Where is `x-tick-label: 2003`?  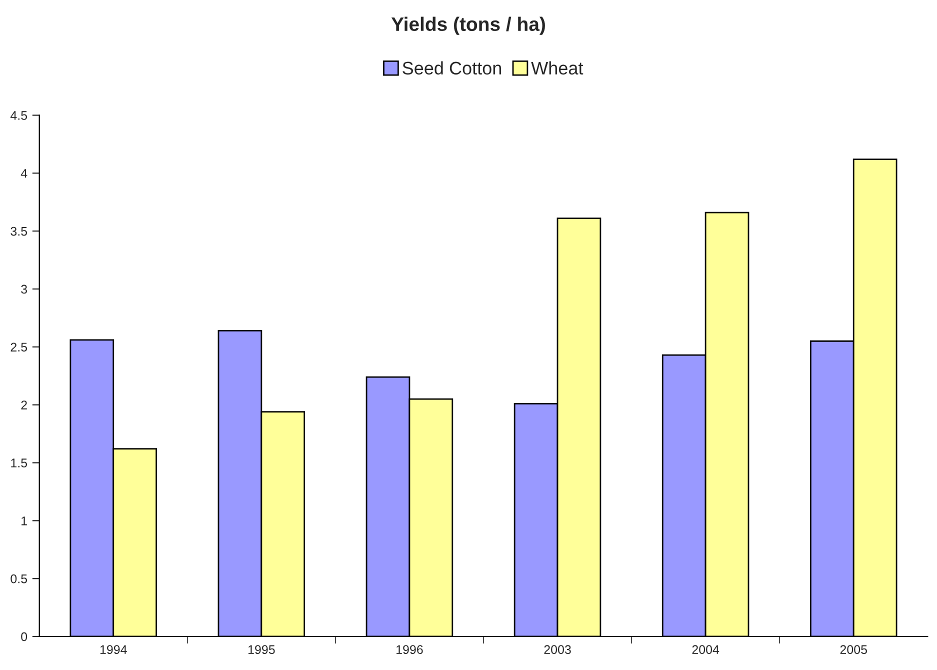 x-tick-label: 2003 is located at coordinates (557, 649).